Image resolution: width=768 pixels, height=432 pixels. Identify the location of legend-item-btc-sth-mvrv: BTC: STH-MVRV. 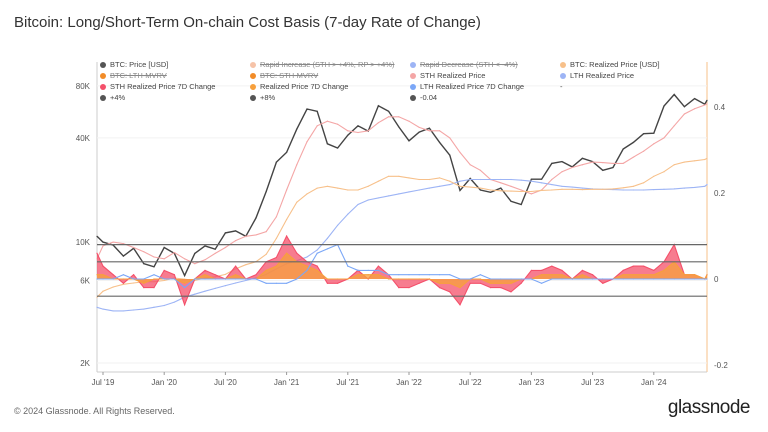
(284, 75).